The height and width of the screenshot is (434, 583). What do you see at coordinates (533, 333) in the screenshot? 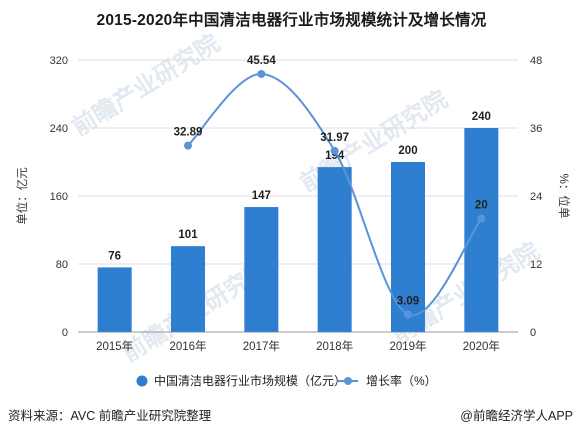
I see `y-right-tick-label: 0` at bounding box center [533, 333].